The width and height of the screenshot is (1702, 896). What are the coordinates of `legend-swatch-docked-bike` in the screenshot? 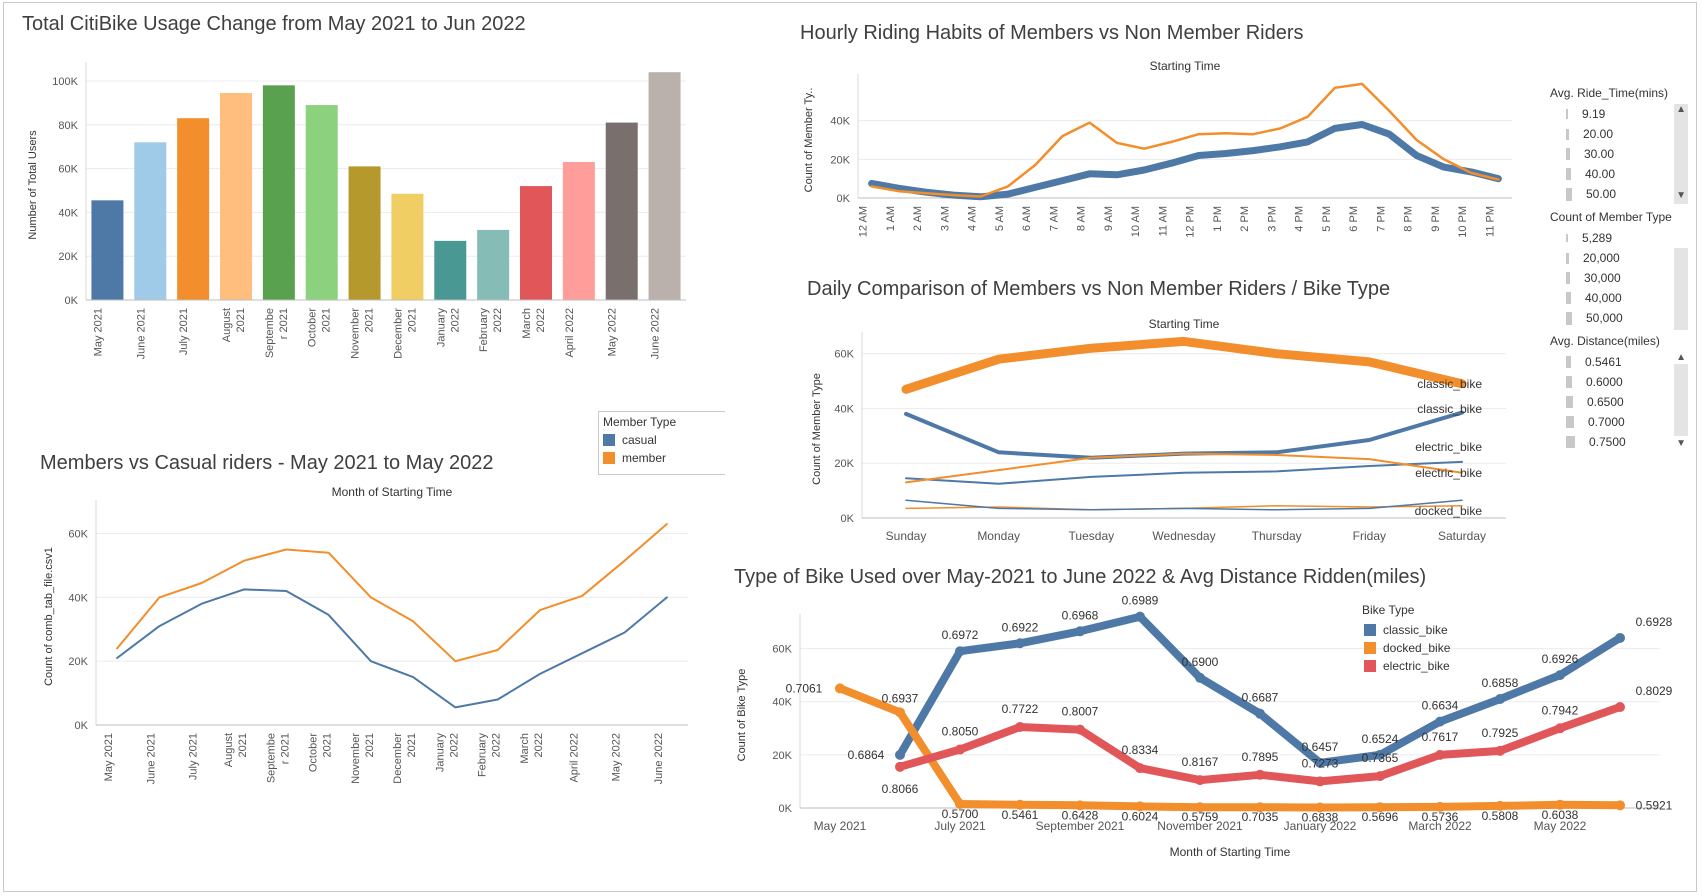 It's located at (1370, 648).